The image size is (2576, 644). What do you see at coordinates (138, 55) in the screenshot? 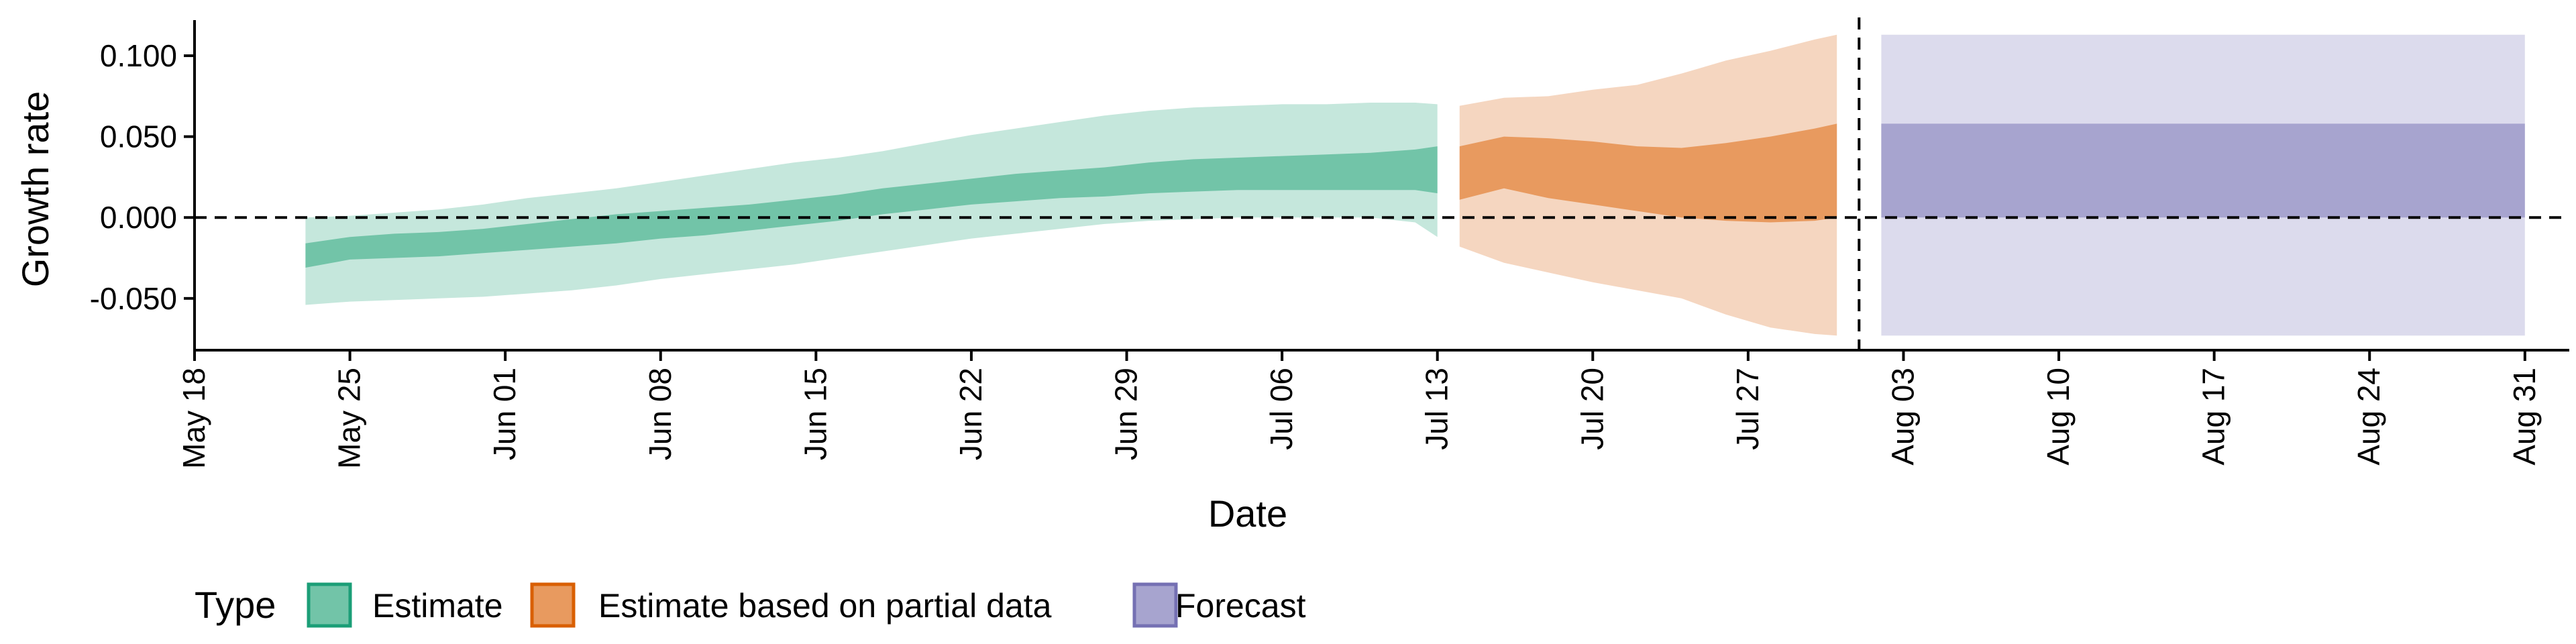
I see `y-tick-label: 0.100` at bounding box center [138, 55].